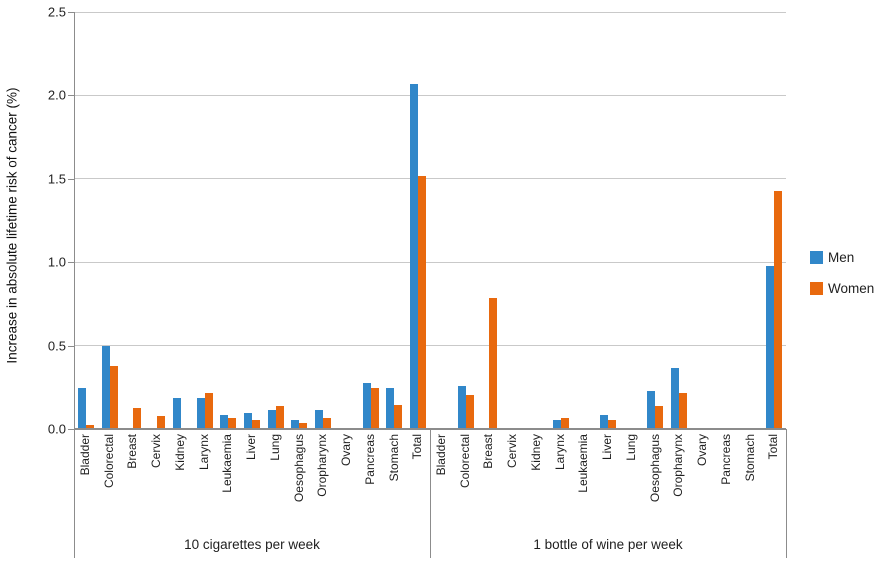 Image resolution: width=883 pixels, height=572 pixels. Describe the element at coordinates (604, 421) in the screenshot. I see `bar-men-liver-group2` at that location.